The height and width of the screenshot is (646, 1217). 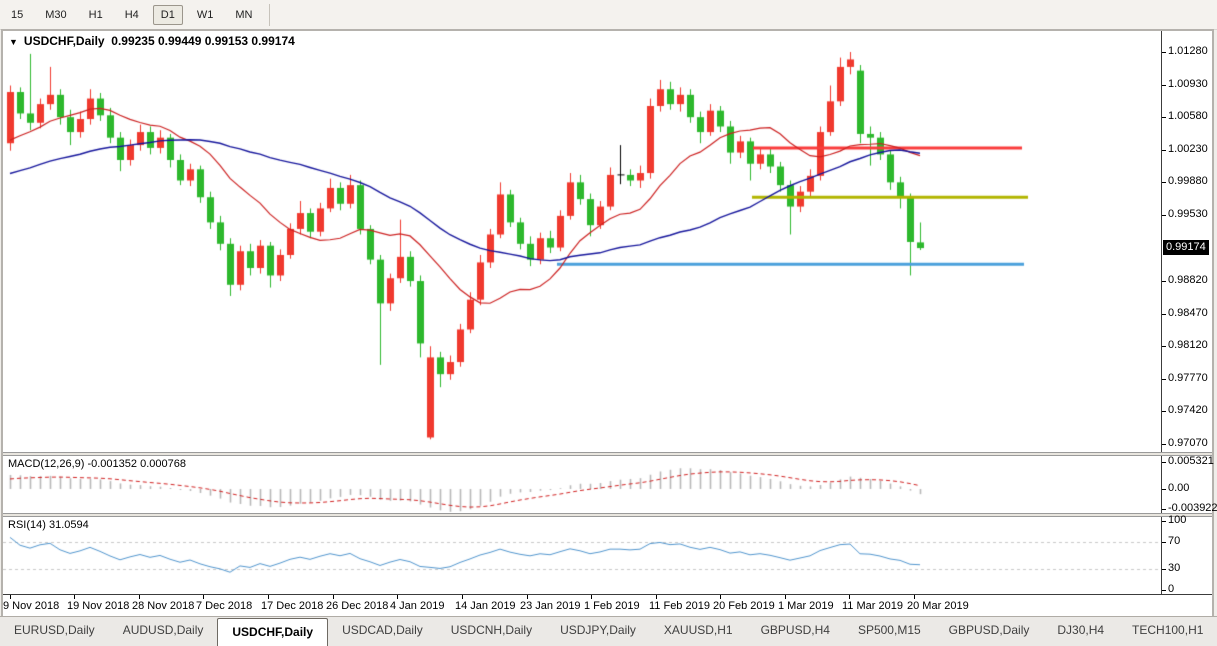 What do you see at coordinates (872, 606) in the screenshot?
I see `date-label: 11 Mar 2019` at bounding box center [872, 606].